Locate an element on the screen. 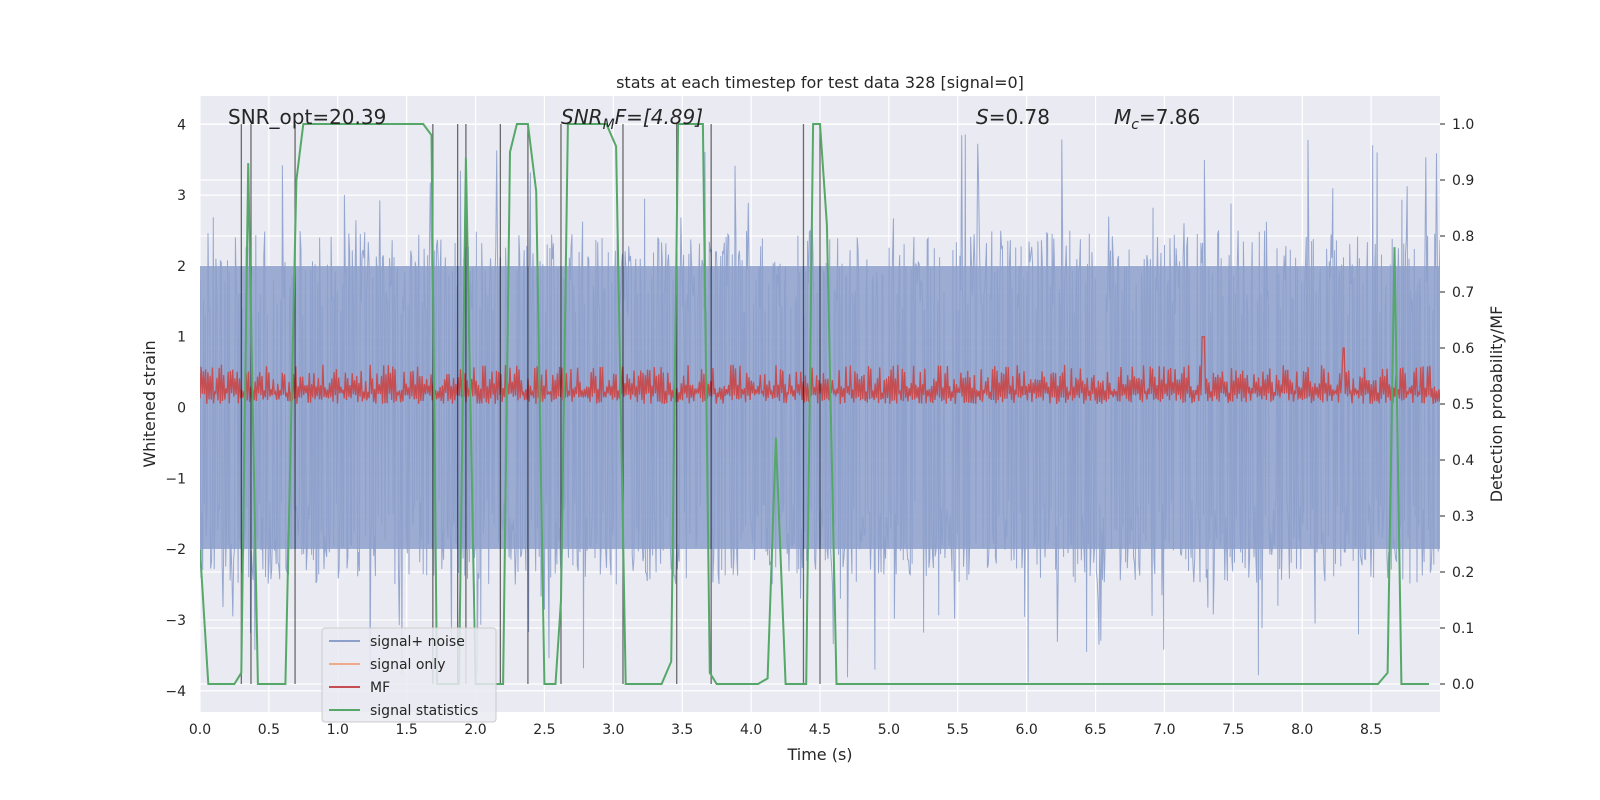 The height and width of the screenshot is (800, 1600). y-right-tick-label: 0.9 is located at coordinates (1463, 181).